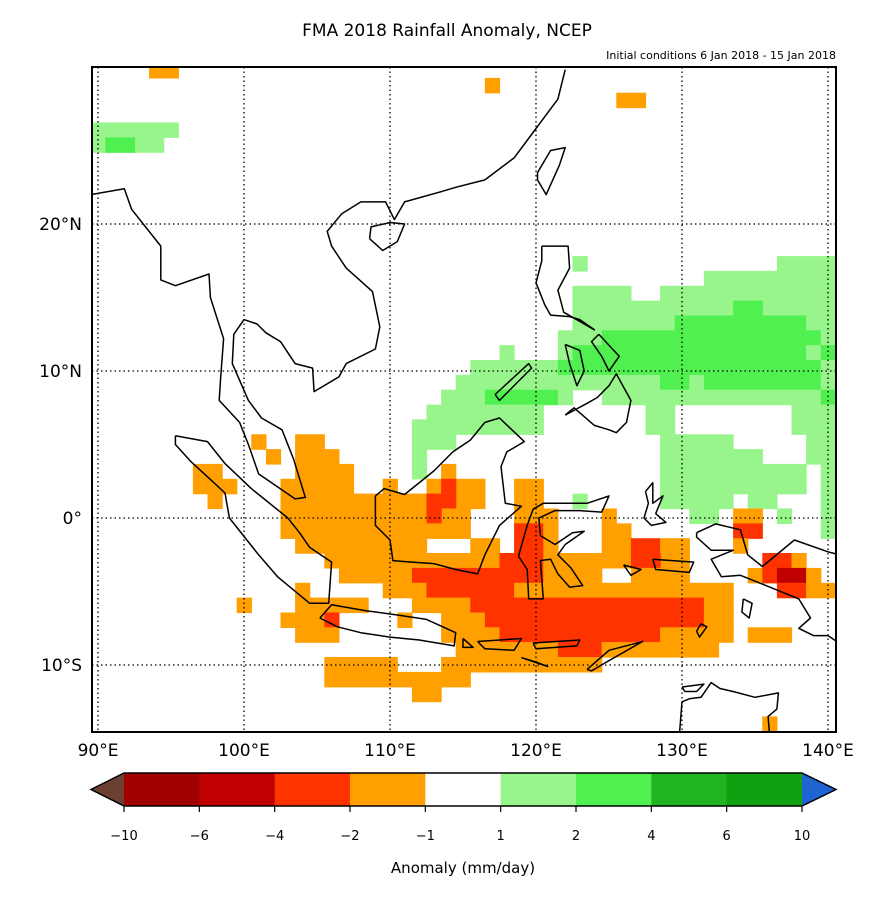  Describe the element at coordinates (727, 836) in the screenshot. I see `colorbar-tick-label: 6` at that location.